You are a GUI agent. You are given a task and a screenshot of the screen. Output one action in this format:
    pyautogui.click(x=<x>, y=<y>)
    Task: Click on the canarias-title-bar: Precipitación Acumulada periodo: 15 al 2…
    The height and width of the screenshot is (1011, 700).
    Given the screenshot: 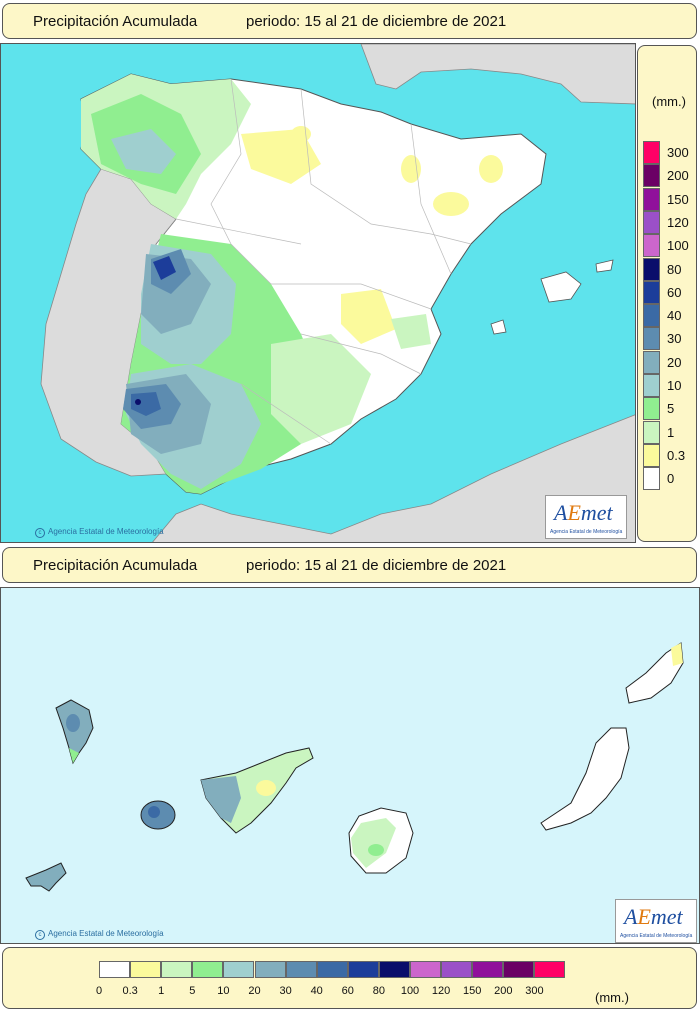 What is the action you would take?
    pyautogui.click(x=349, y=565)
    